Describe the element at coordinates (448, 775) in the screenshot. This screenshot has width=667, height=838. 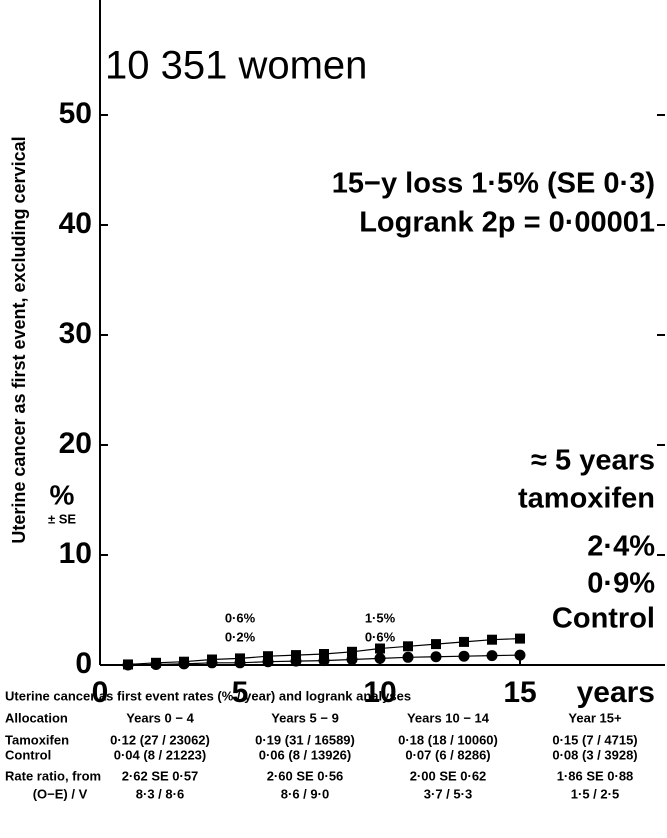
I see `table-cell: 2·00 SE 0·62` at that location.